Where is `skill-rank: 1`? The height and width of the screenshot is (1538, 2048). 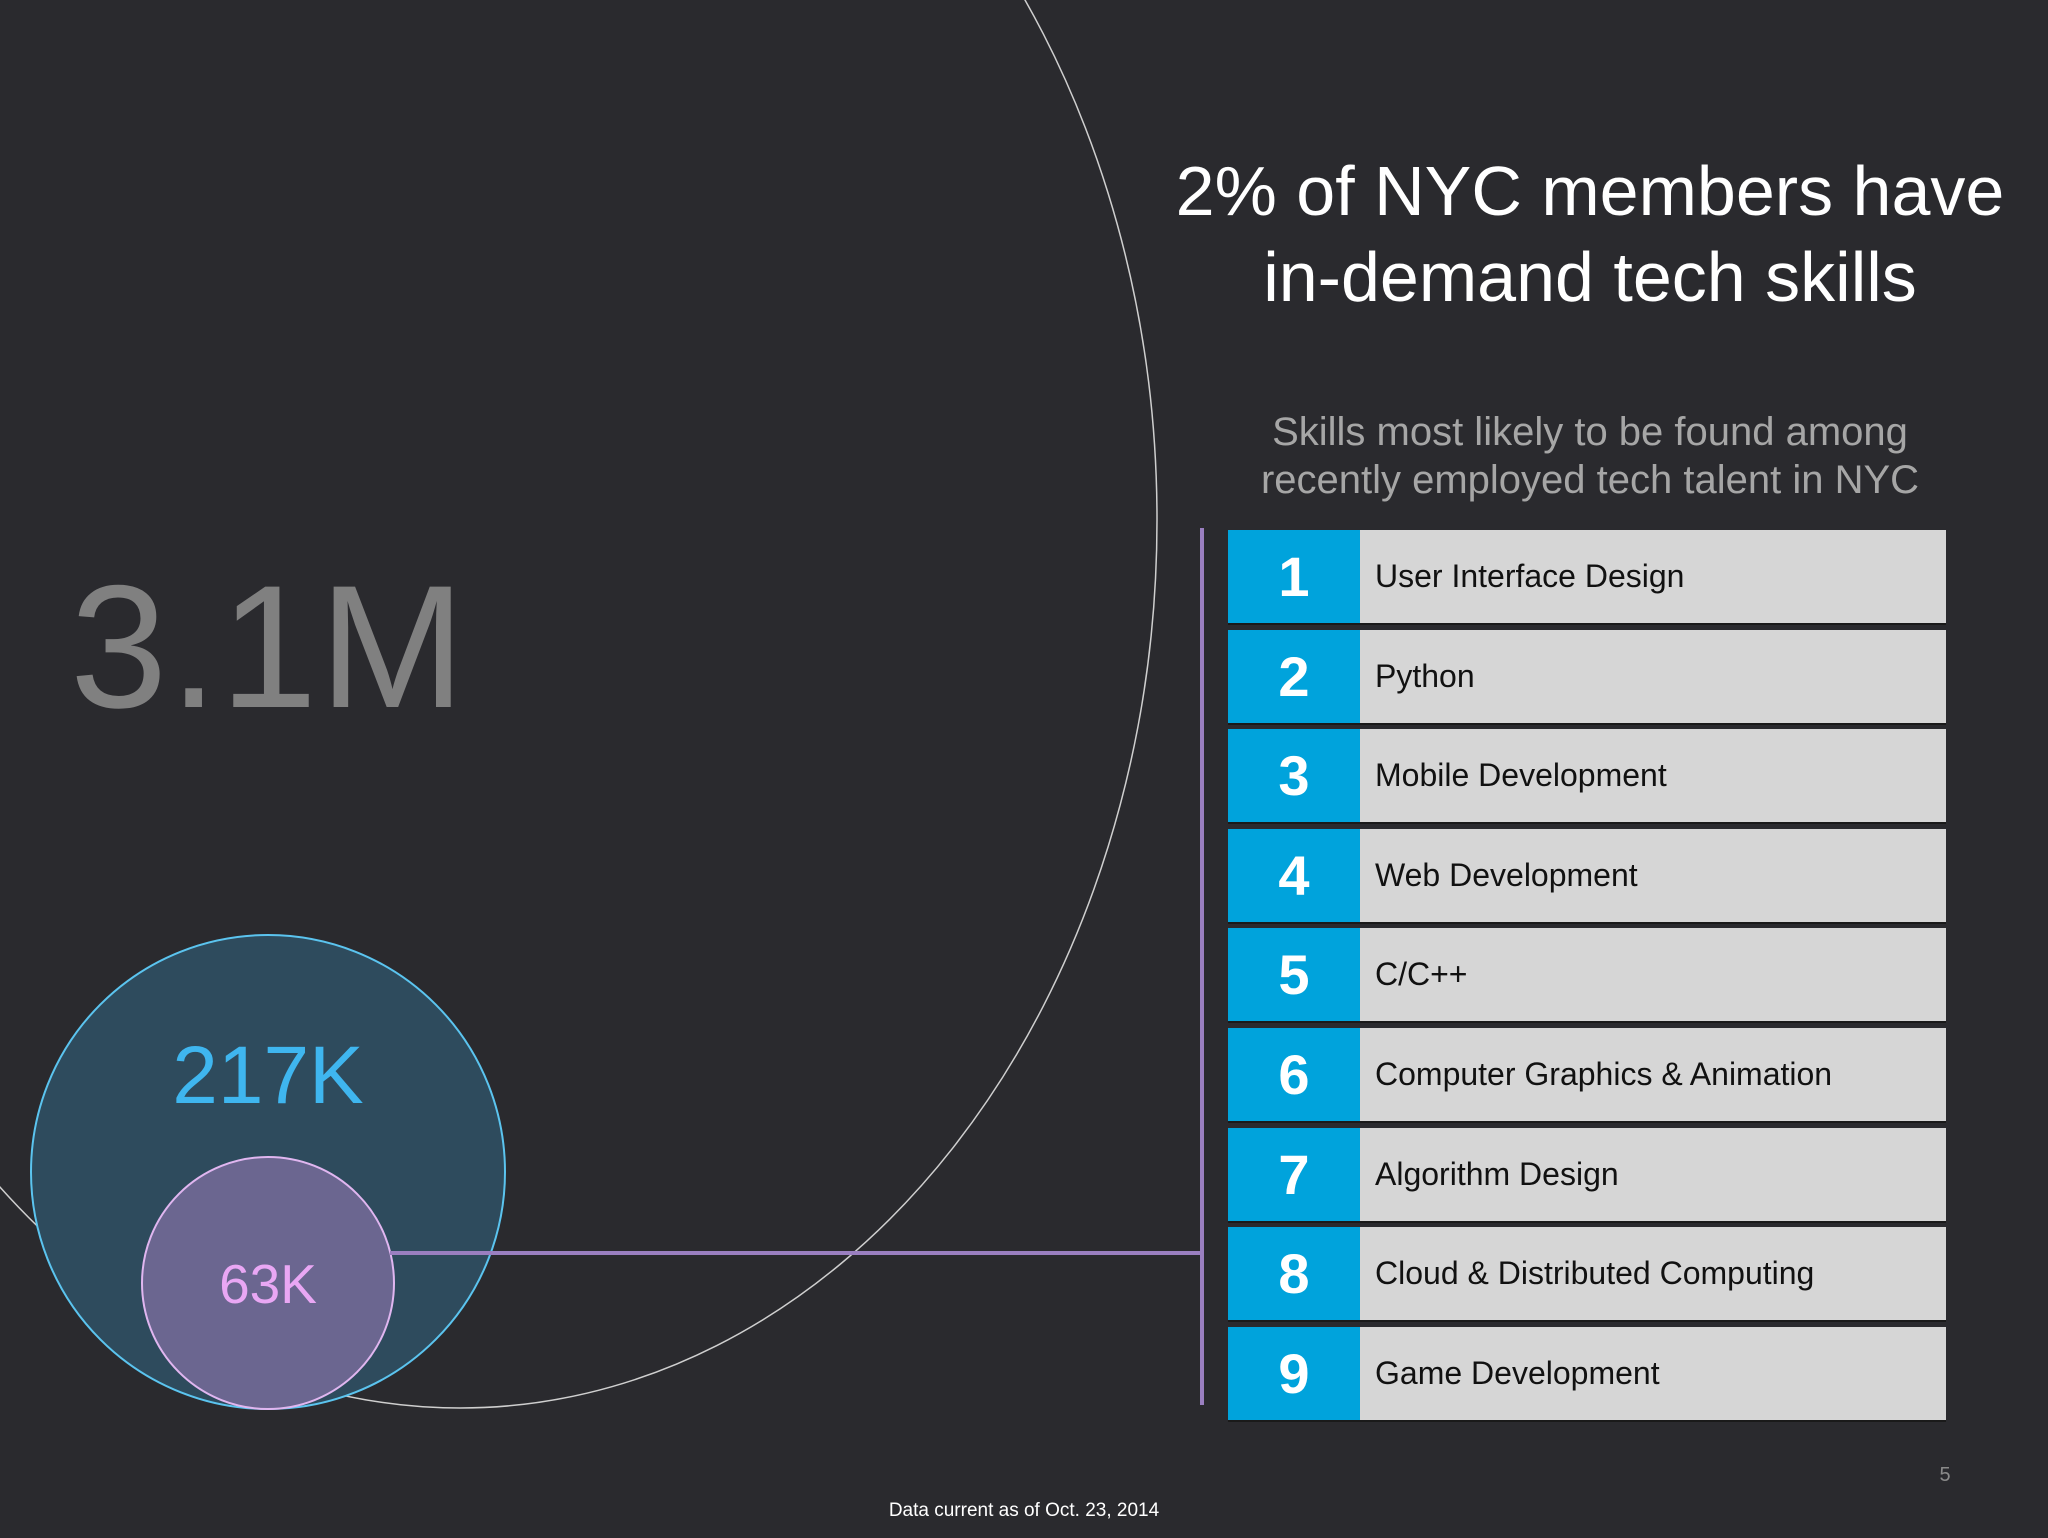 skill-rank: 1 is located at coordinates (1294, 576).